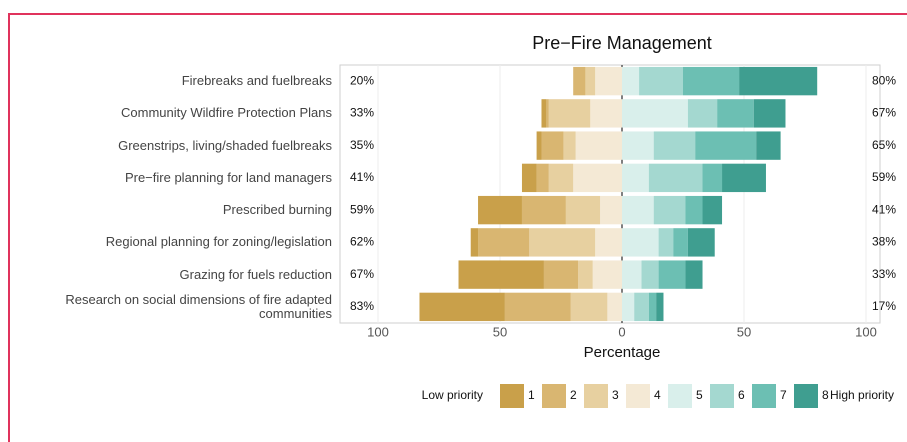 This screenshot has width=907, height=442. I want to click on category-label: Grazing for fuels reduction, so click(255, 274).